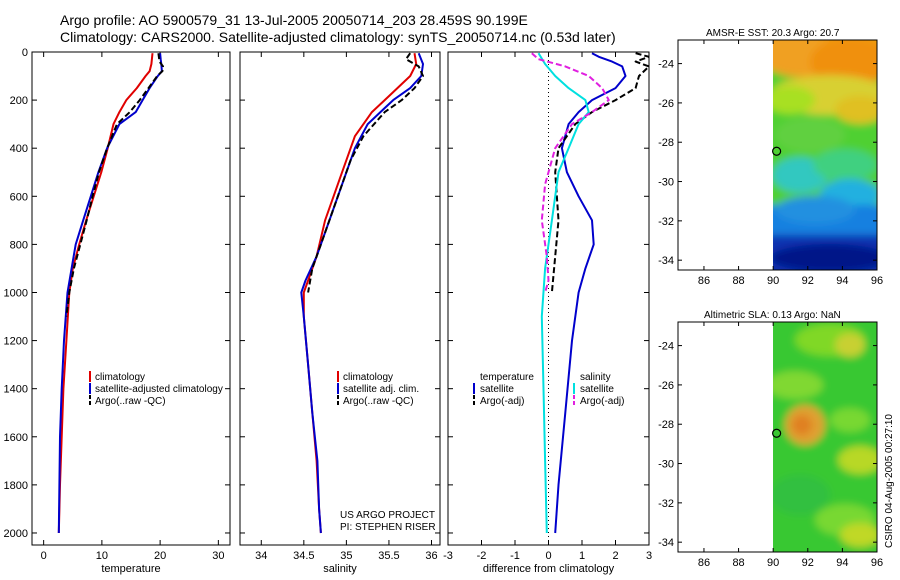  I want to click on y-tick-label: 200, so click(19, 101).